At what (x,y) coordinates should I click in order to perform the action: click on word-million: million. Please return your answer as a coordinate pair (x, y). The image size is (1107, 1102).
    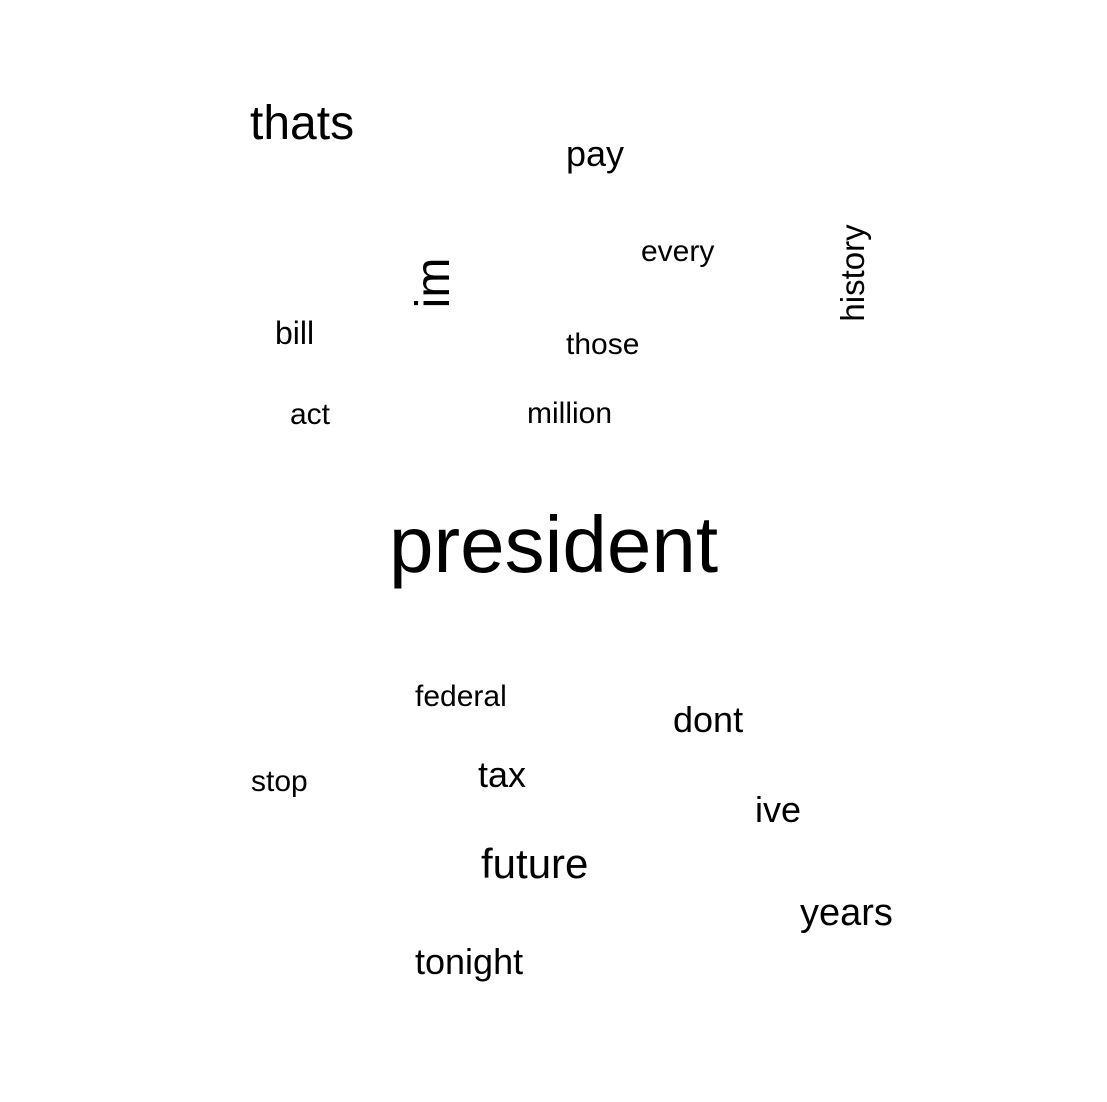
    Looking at the image, I should click on (570, 413).